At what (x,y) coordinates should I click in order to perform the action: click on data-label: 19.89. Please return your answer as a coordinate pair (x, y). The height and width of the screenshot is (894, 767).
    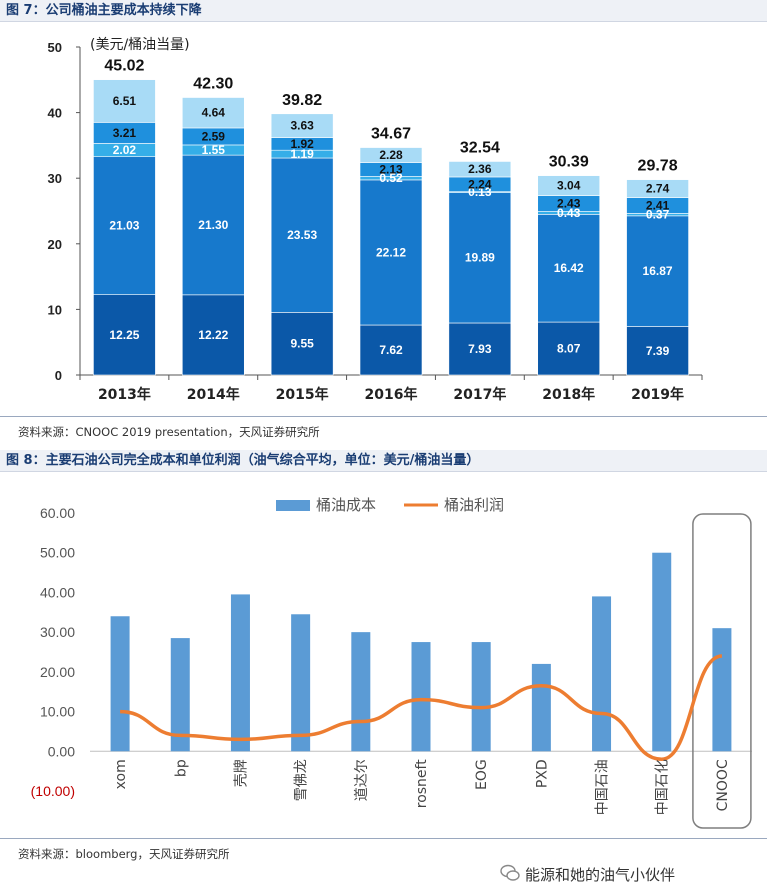
    Looking at the image, I should click on (480, 258).